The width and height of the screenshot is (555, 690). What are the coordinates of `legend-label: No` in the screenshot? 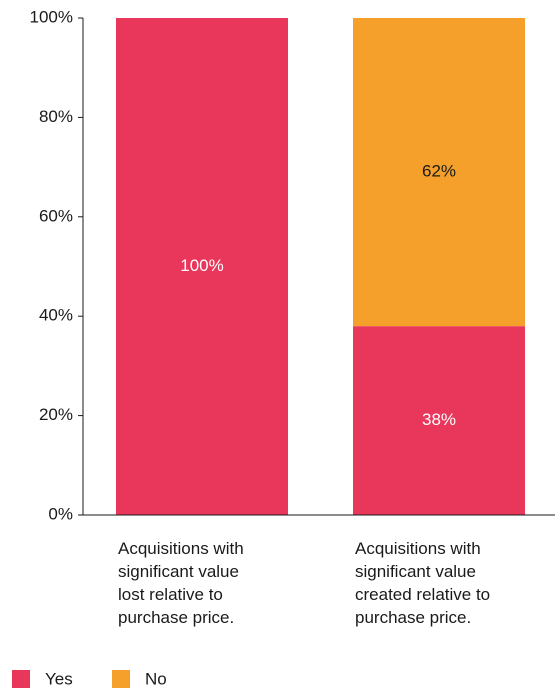 It's located at (156, 678).